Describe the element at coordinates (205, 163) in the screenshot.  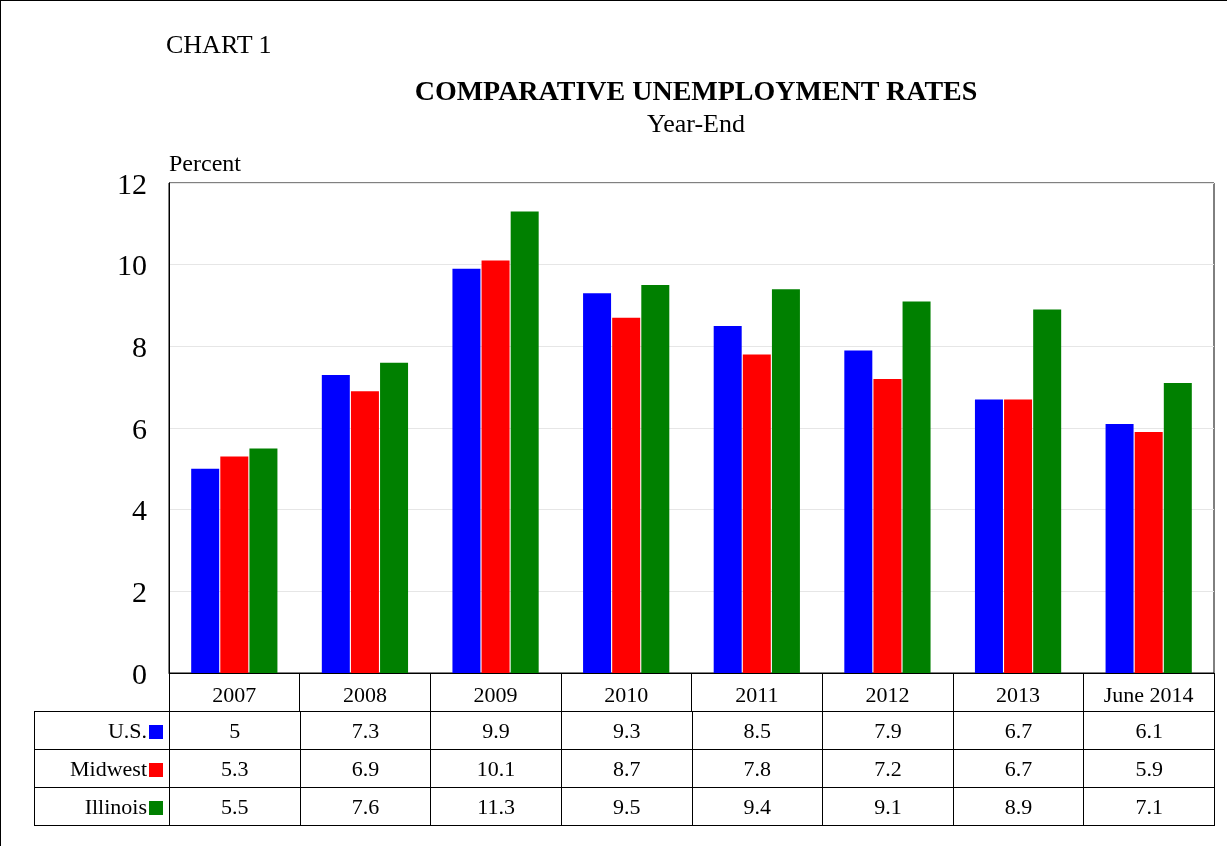
I see `y-axis-title: Percent` at that location.